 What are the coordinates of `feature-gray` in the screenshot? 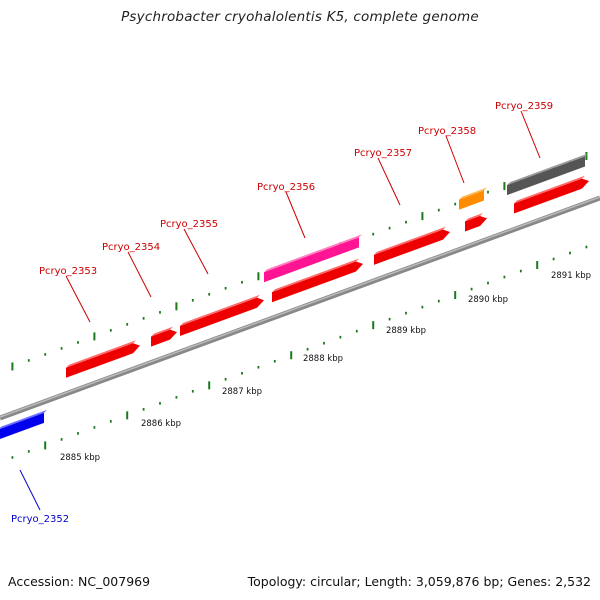 It's located at (547, 174).